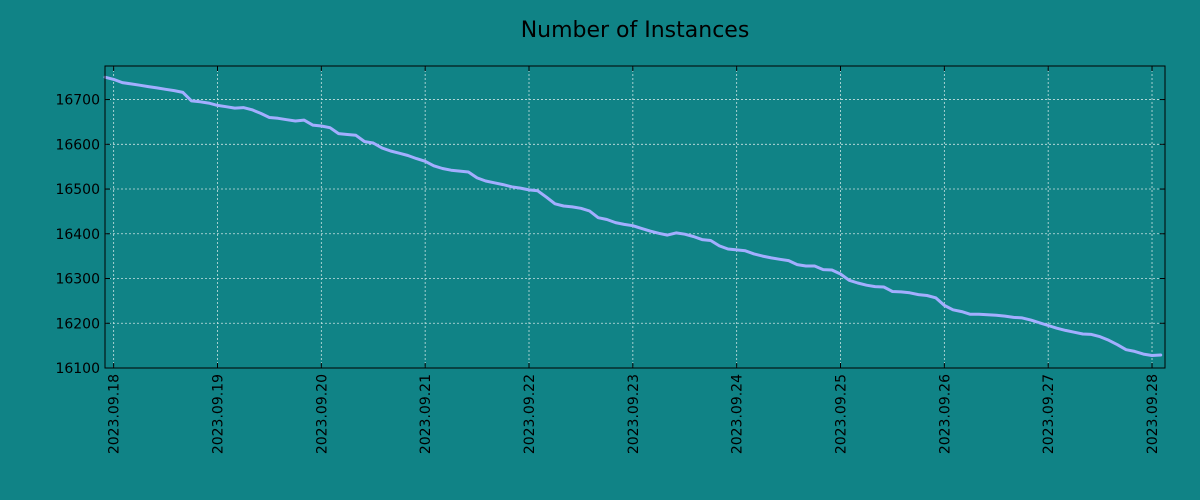 Image resolution: width=1200 pixels, height=500 pixels. Describe the element at coordinates (738, 414) in the screenshot. I see `x-tick-label: 2023.09.24` at that location.